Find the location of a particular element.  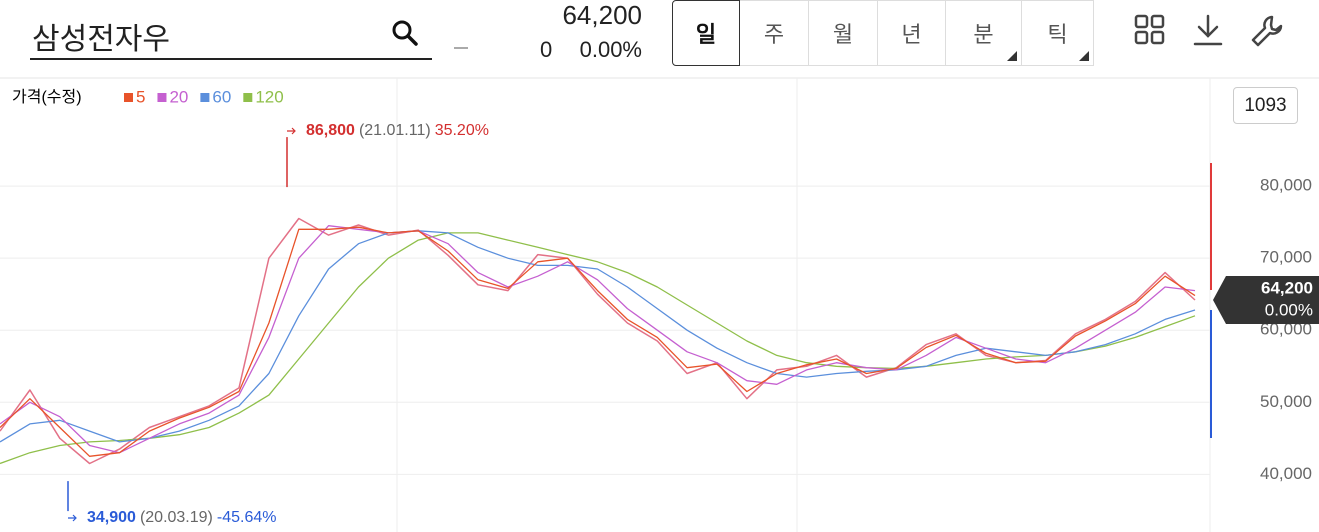

settings-icon is located at coordinates (1267, 31).